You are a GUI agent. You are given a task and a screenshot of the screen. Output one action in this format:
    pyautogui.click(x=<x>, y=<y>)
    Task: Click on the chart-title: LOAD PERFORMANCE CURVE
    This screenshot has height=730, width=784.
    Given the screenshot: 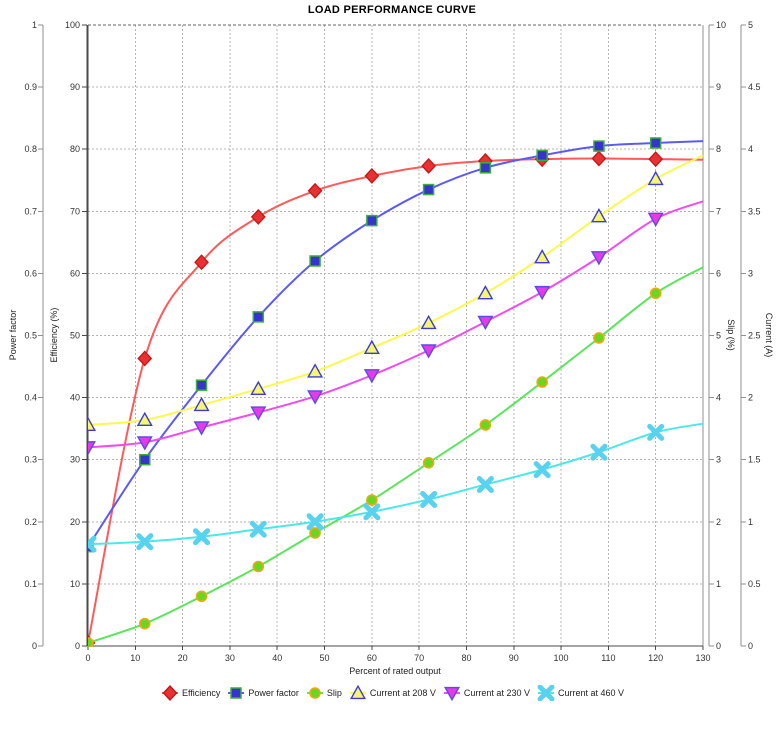 What is the action you would take?
    pyautogui.click(x=392, y=10)
    